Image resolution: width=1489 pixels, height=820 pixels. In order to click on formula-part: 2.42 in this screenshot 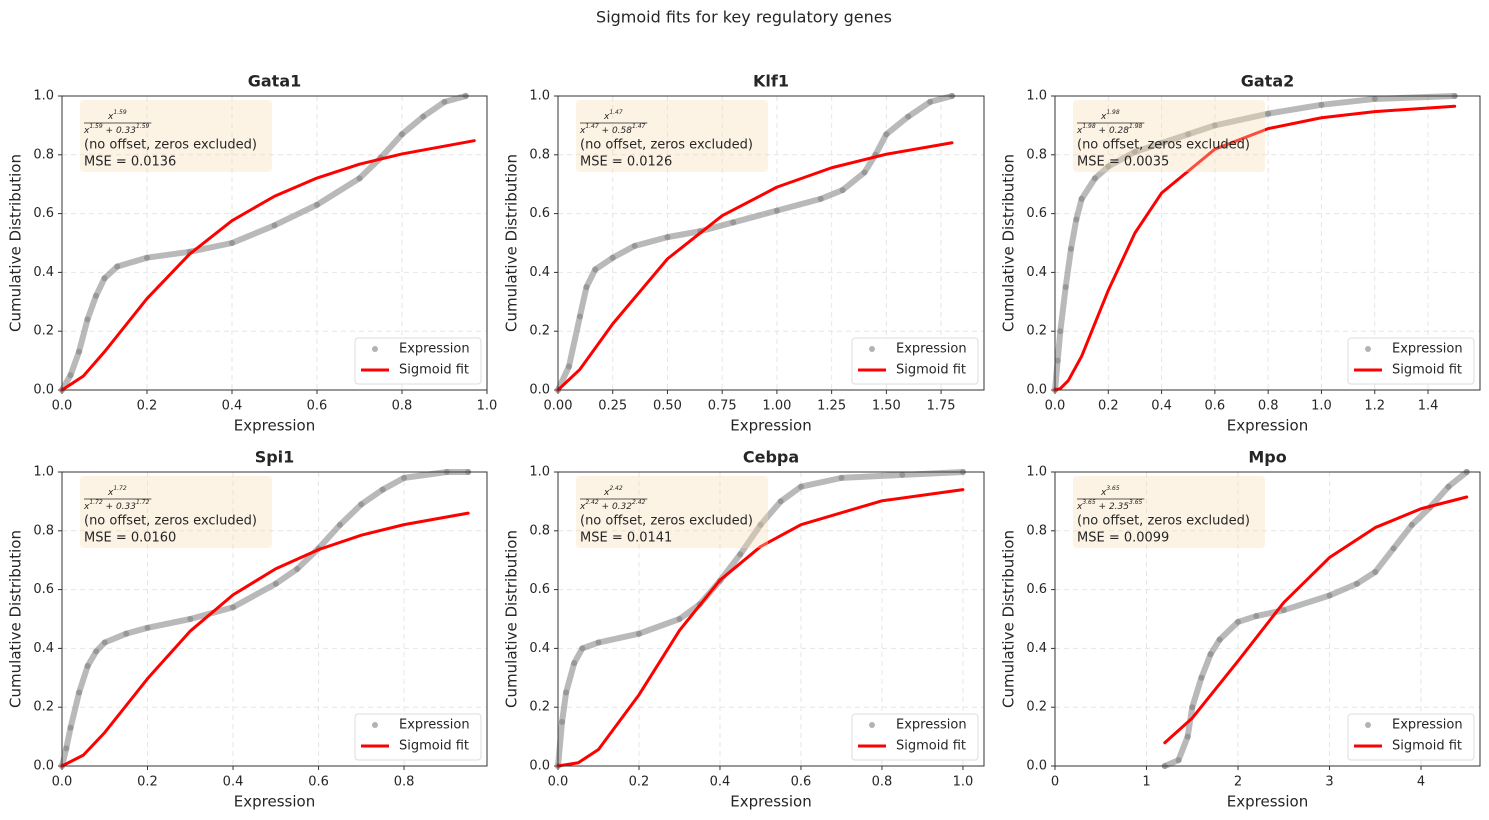, I will do `click(639, 502)`.